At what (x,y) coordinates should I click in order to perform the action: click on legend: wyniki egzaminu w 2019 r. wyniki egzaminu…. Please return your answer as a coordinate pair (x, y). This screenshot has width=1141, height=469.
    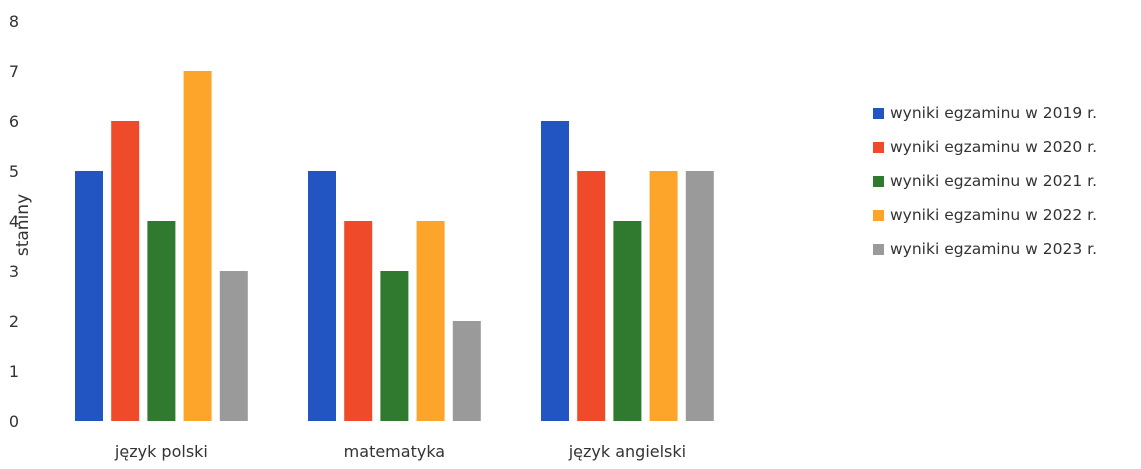
    Looking at the image, I should click on (1005, 181).